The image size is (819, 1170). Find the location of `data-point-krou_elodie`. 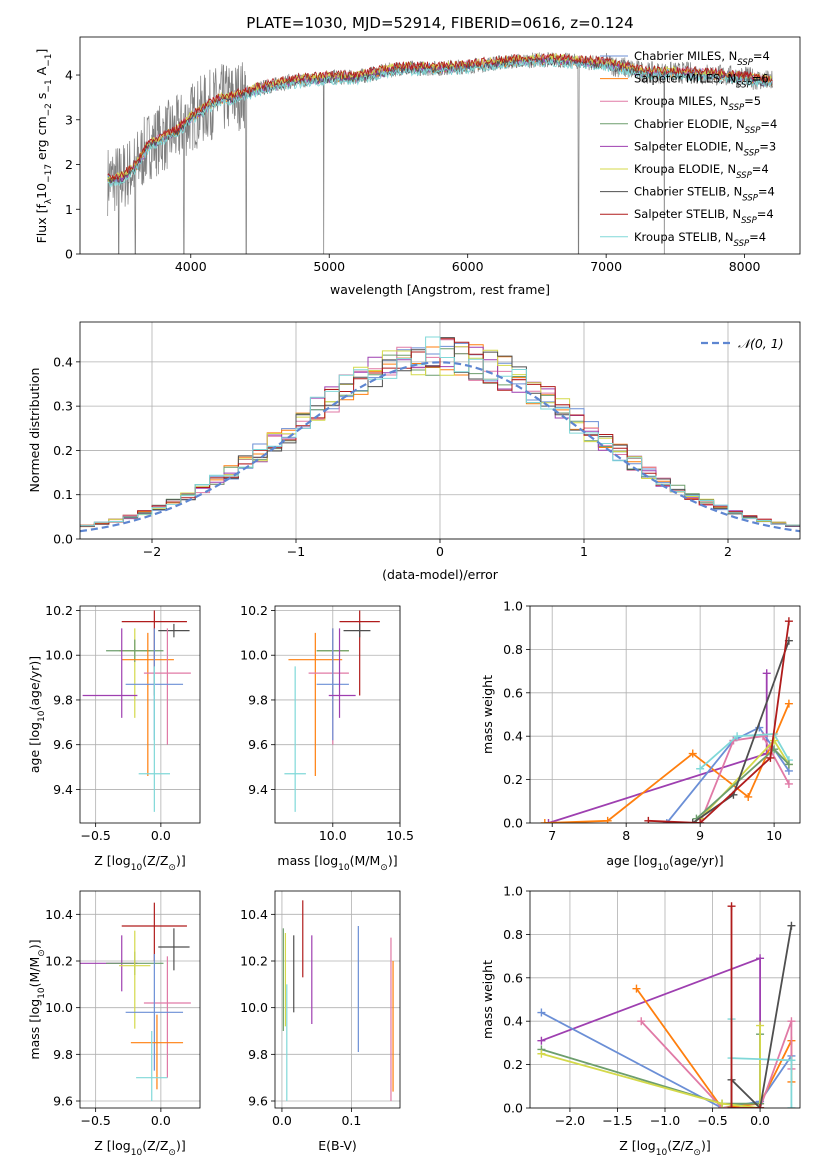

data-point-krou_elodie is located at coordinates (722, 1103).